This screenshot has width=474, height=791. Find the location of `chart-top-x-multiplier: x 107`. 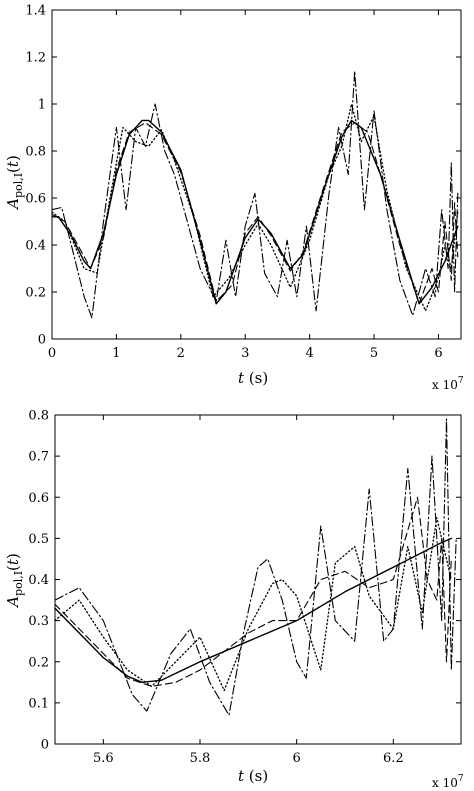

chart-top-x-multiplier: x 107 is located at coordinates (448, 384).